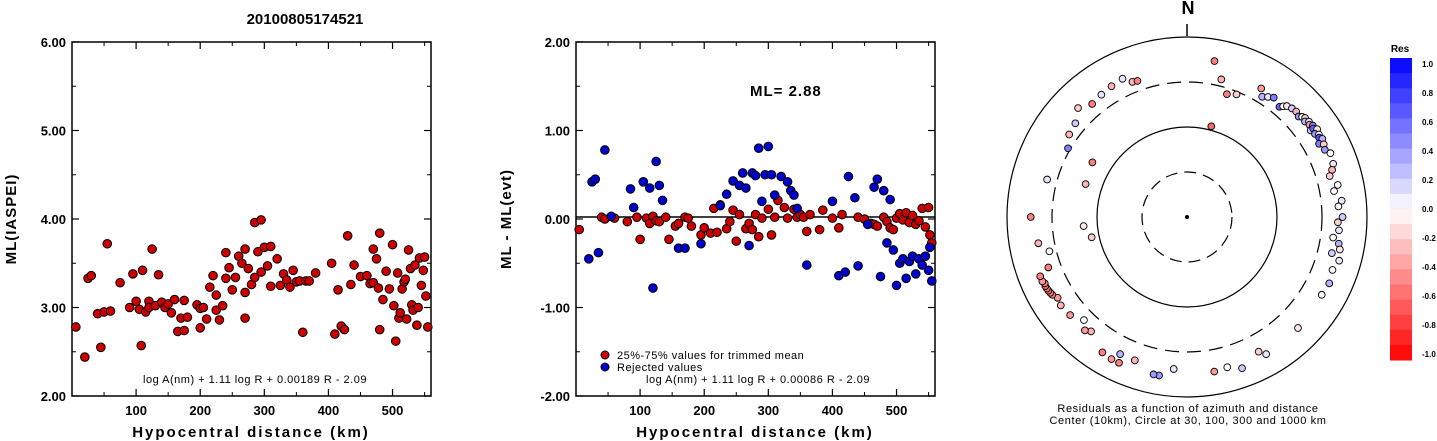 This screenshot has width=1437, height=441. I want to click on ring-100km, so click(1187, 217).